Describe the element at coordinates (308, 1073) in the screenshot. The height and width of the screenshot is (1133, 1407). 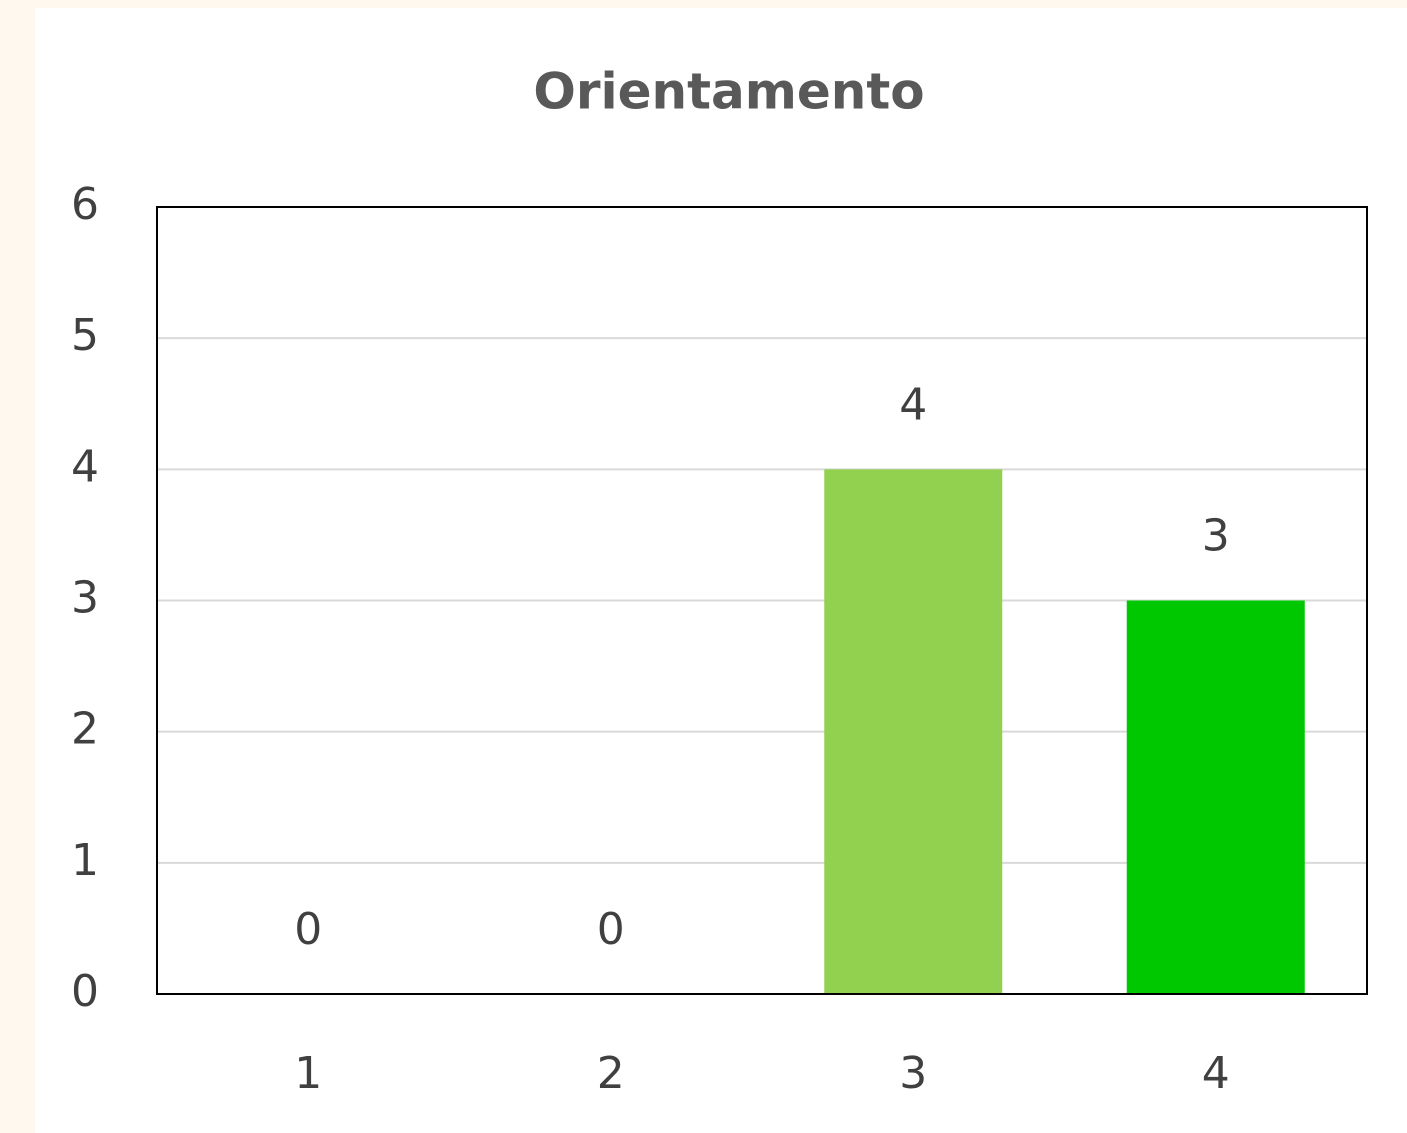
I see `x-tick-label: 1` at that location.